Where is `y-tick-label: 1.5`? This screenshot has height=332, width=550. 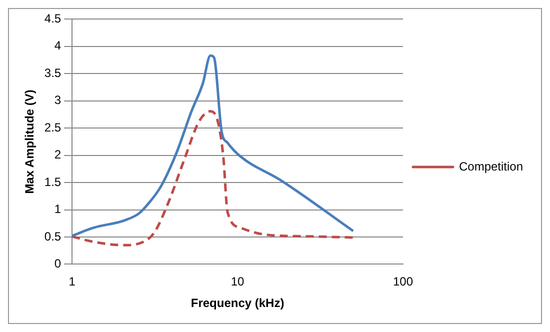 y-tick-label: 1.5 is located at coordinates (53, 181).